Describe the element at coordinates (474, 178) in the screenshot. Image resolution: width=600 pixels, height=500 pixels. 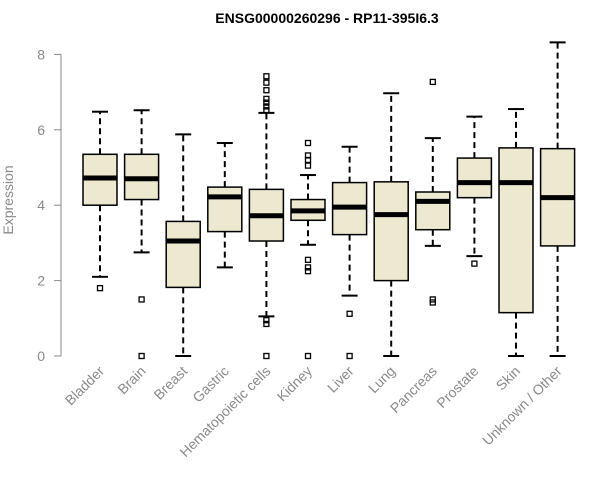
I see `iqr-box-prostate` at that location.